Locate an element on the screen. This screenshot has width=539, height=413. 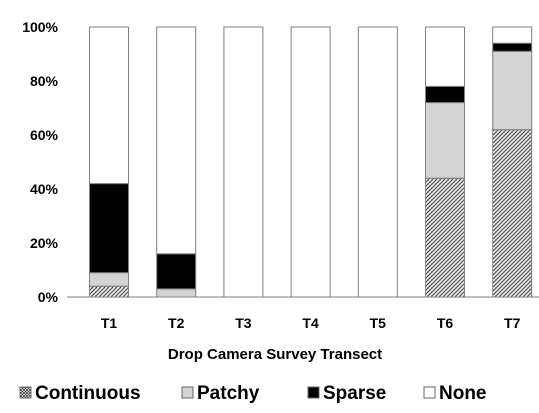
bar-segment-continuous-t1 is located at coordinates (109, 291).